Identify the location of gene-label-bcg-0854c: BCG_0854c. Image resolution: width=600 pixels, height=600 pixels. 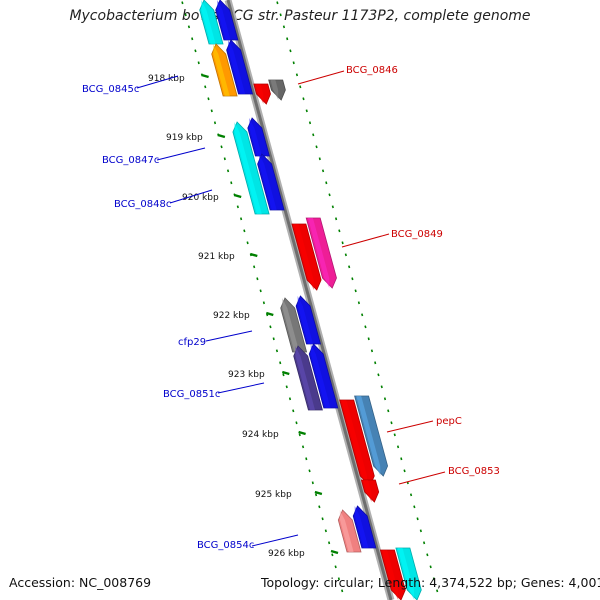
(225, 545).